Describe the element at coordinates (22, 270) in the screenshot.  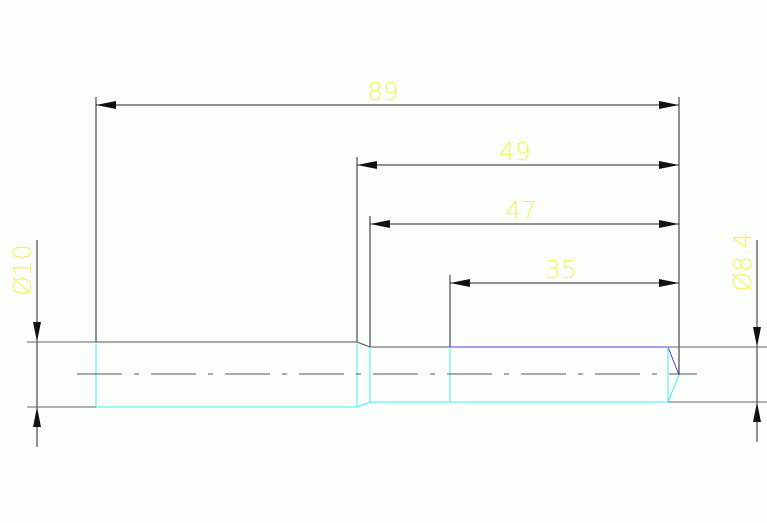
I see `dim-text-d10: Ø10` at that location.